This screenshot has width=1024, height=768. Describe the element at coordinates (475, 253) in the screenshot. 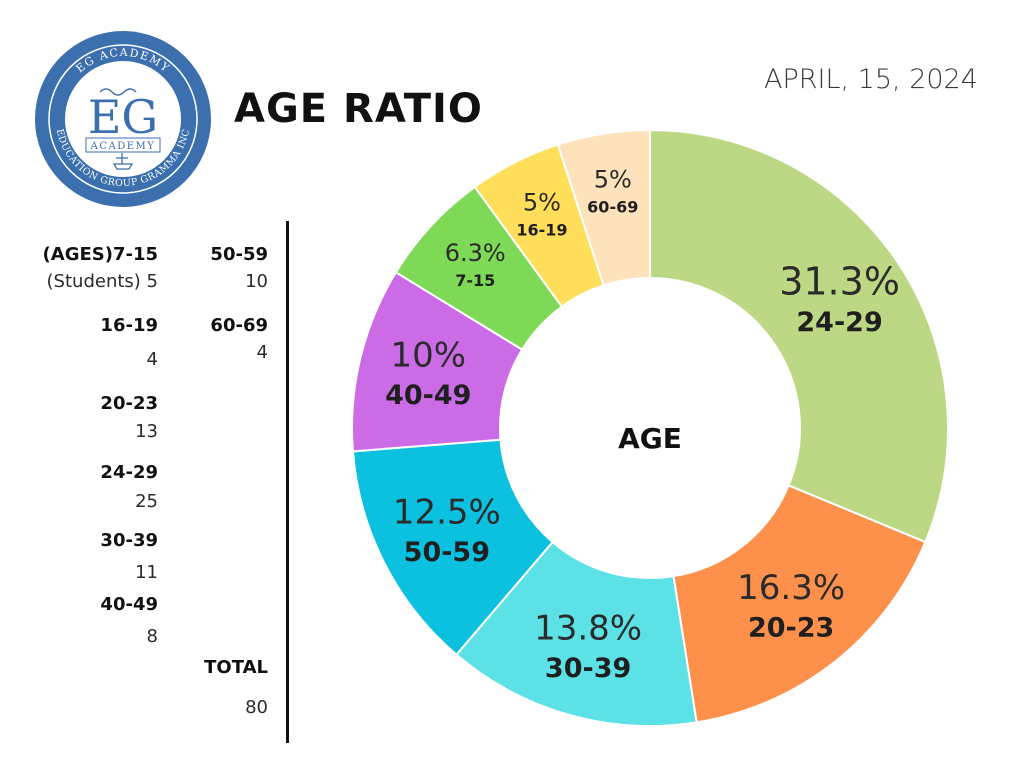

I see `slice-percent-label: 6.3%` at that location.